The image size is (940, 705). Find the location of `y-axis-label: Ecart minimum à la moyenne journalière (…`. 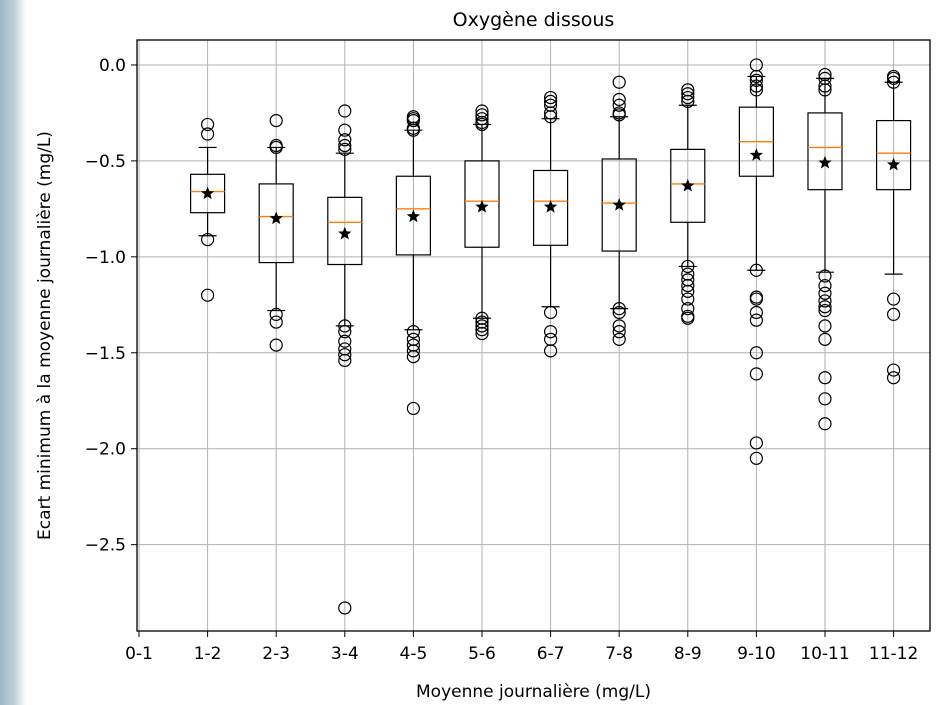

y-axis-label: Ecart minimum à la moyenne journalière (… is located at coordinates (45, 335).